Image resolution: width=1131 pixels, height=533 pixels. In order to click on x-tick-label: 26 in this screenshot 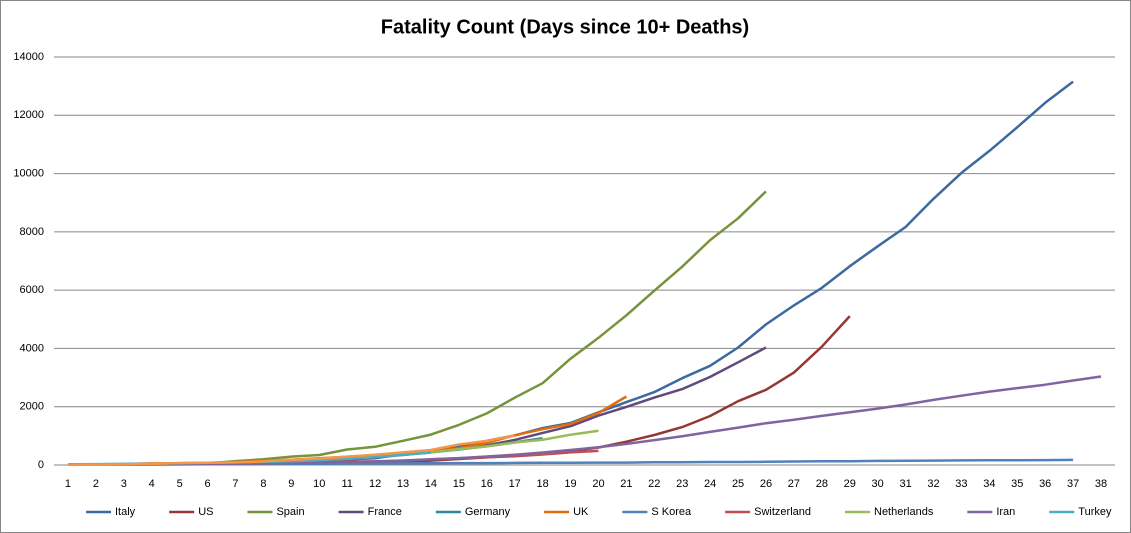, I will do `click(766, 484)`.